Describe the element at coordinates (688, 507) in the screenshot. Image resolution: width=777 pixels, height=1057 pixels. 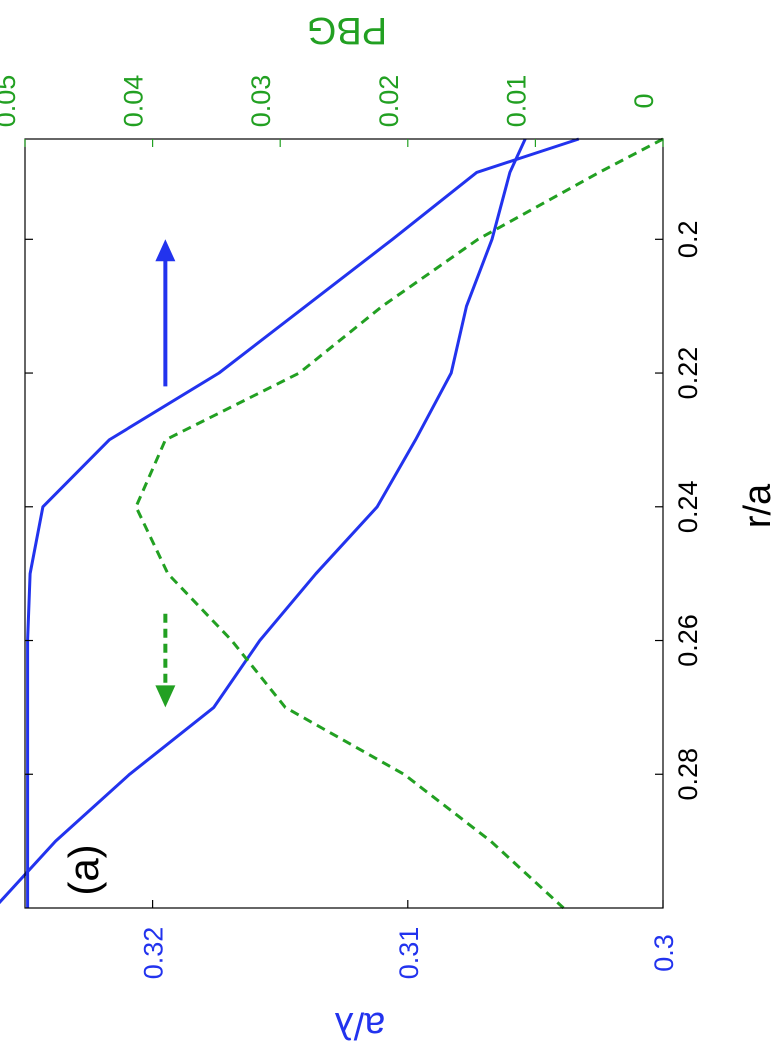
I see `x-tick-label: 0.24` at that location.